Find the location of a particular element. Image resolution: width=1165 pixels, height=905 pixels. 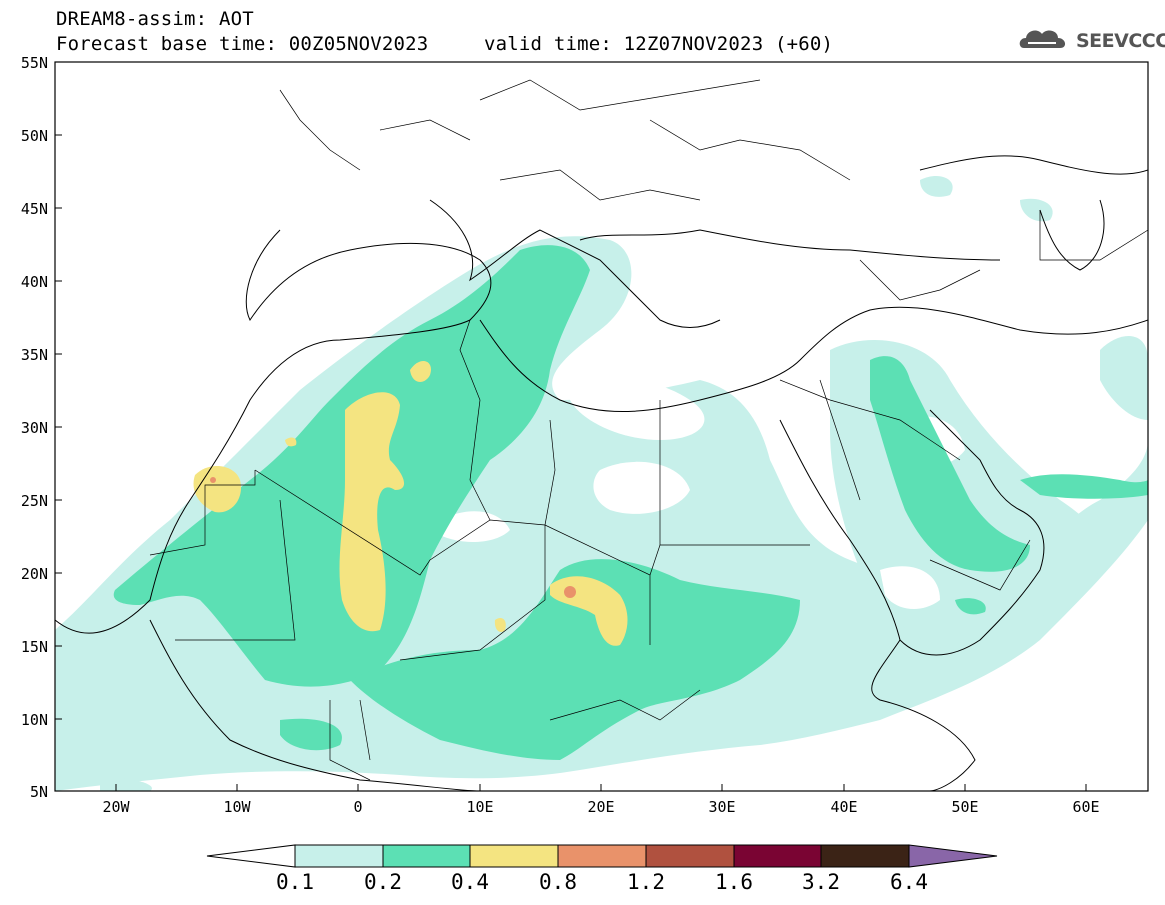

lat-label: 5N is located at coordinates (38, 792).